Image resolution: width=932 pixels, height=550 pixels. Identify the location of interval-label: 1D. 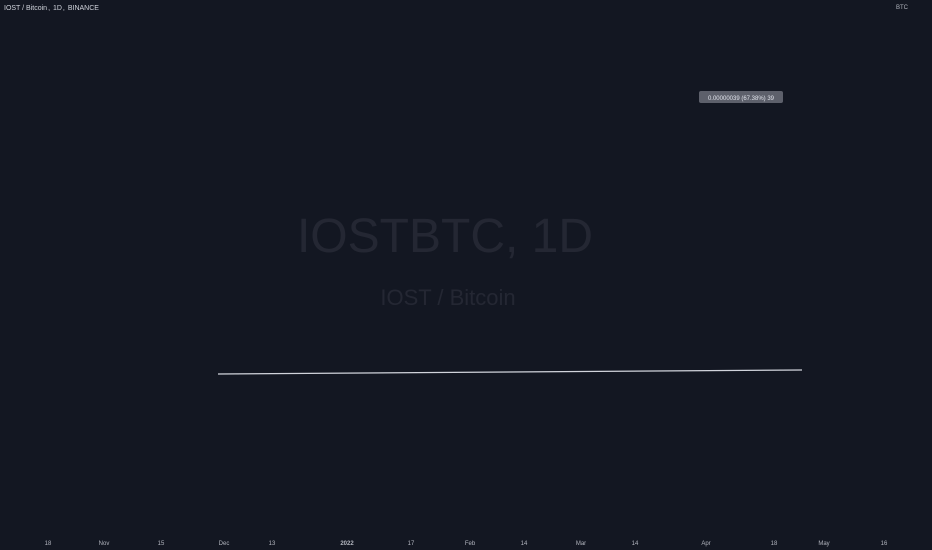
(57, 8).